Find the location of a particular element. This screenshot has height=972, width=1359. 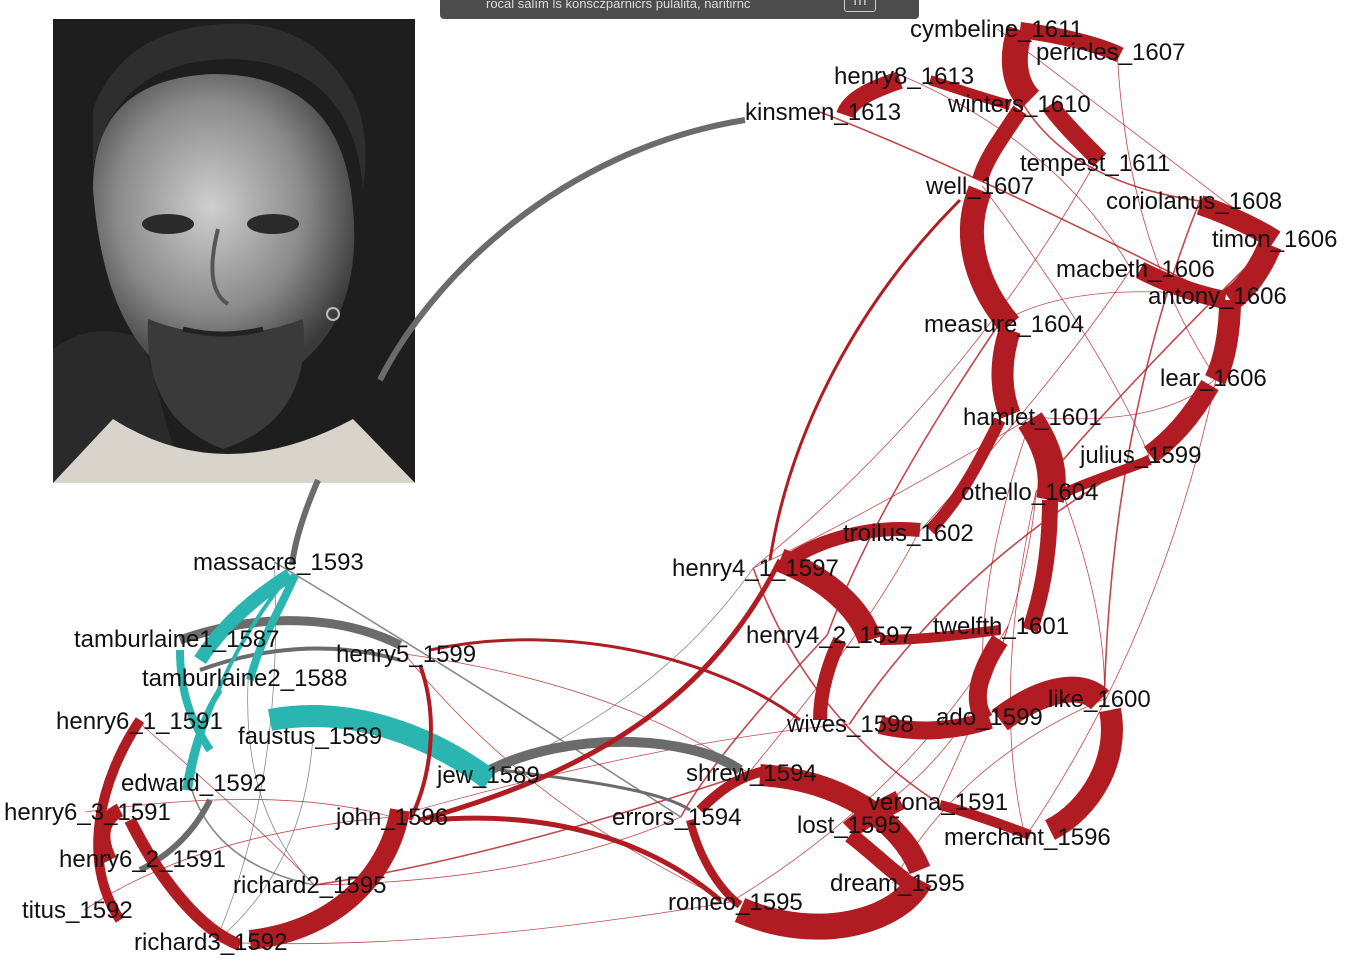

edge-coriolanus-timon is located at coordinates (1238, 222).